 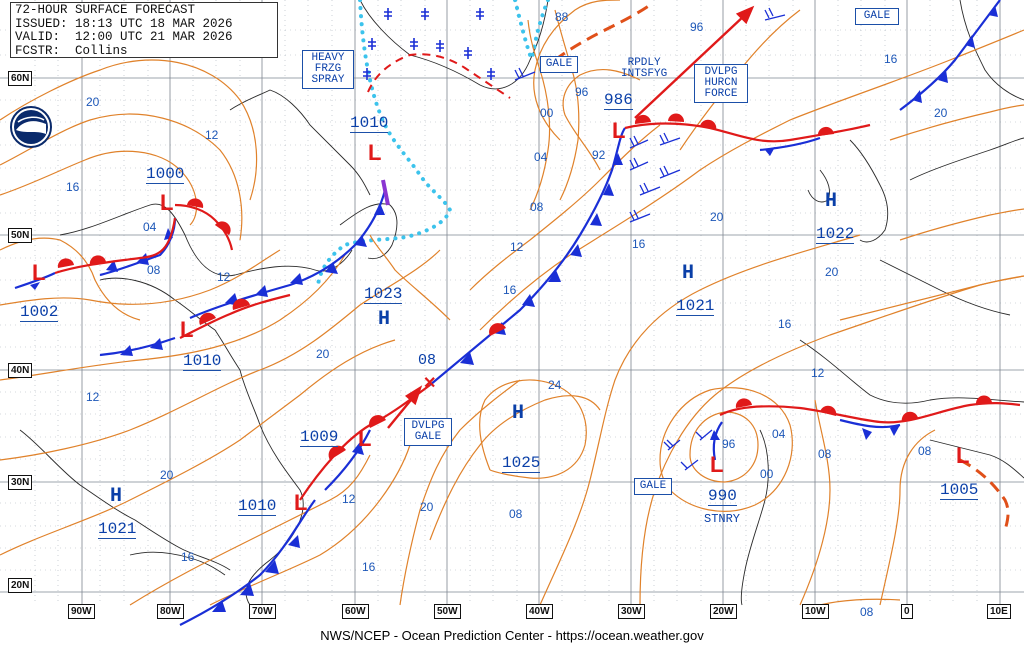 What do you see at coordinates (999, 611) in the screenshot?
I see `lon-label-10e: 10E` at bounding box center [999, 611].